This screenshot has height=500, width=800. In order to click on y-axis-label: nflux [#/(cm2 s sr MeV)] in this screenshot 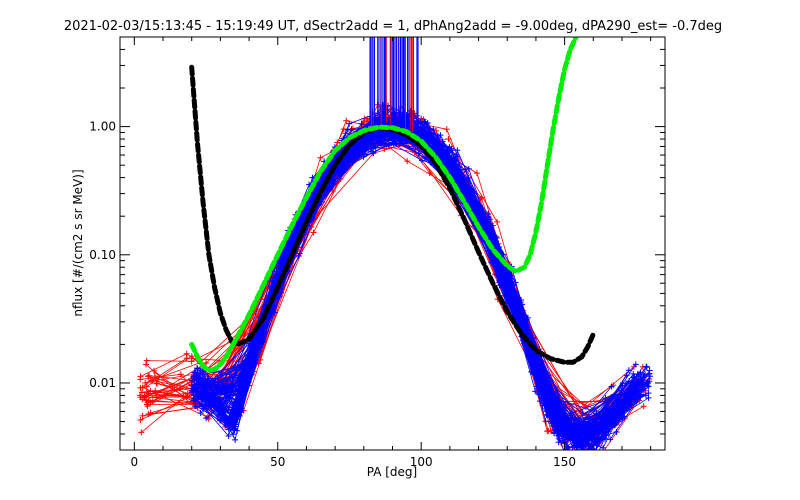, I will do `click(78, 242)`.